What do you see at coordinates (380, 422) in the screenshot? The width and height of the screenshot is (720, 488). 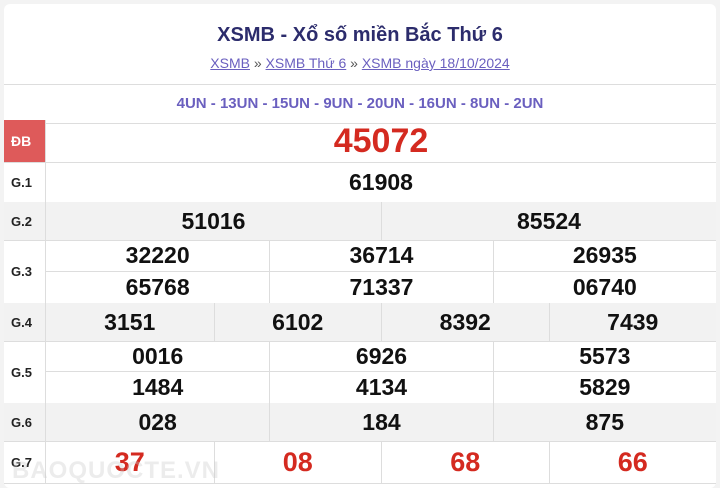 I see `prize-number: 184` at bounding box center [380, 422].